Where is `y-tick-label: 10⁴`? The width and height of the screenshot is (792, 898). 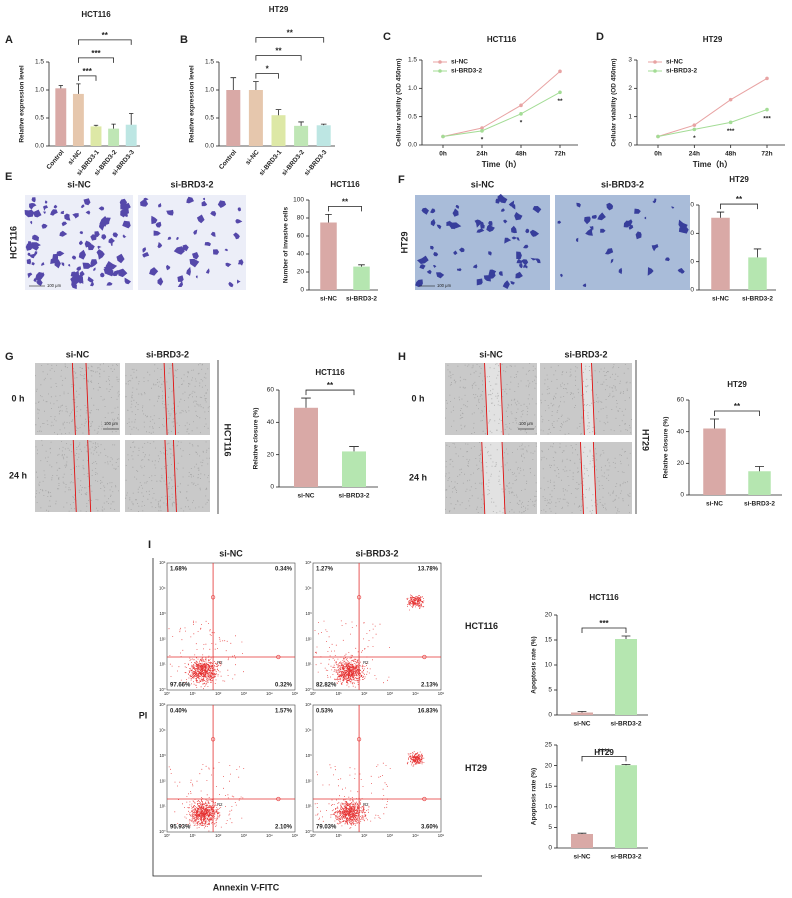
y-tick-label: 10⁴ is located at coordinates (162, 588).